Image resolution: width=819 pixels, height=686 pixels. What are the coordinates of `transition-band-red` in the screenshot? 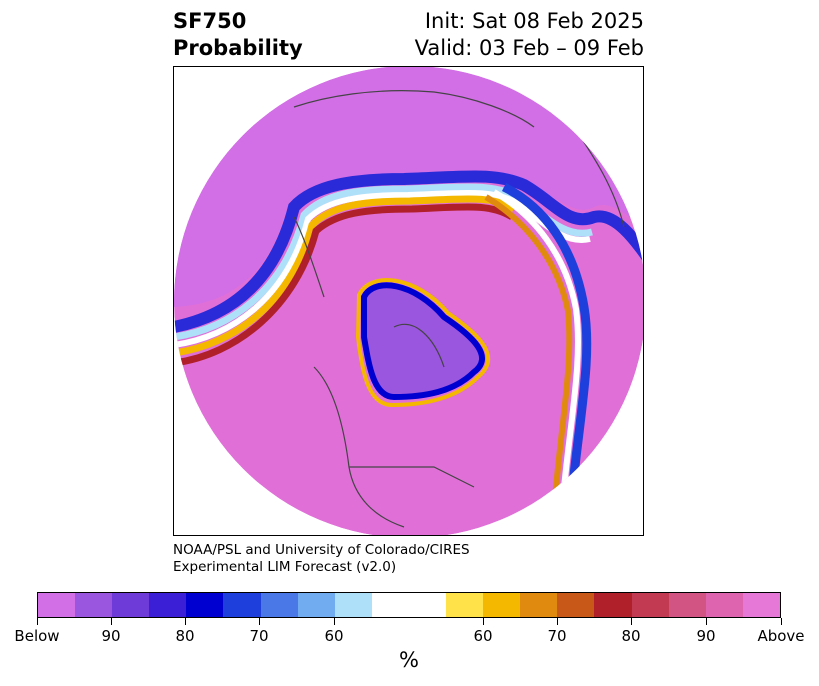 It's located at (344, 285).